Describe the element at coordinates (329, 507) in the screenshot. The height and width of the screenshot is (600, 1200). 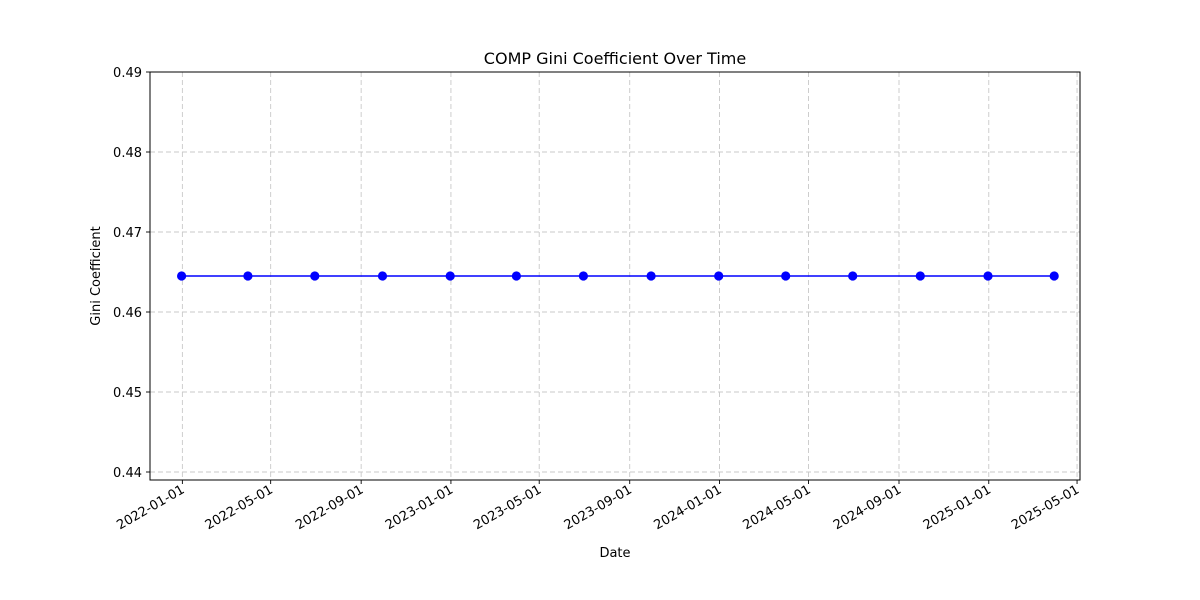
I see `x-tick-label: 2022-09-01` at that location.